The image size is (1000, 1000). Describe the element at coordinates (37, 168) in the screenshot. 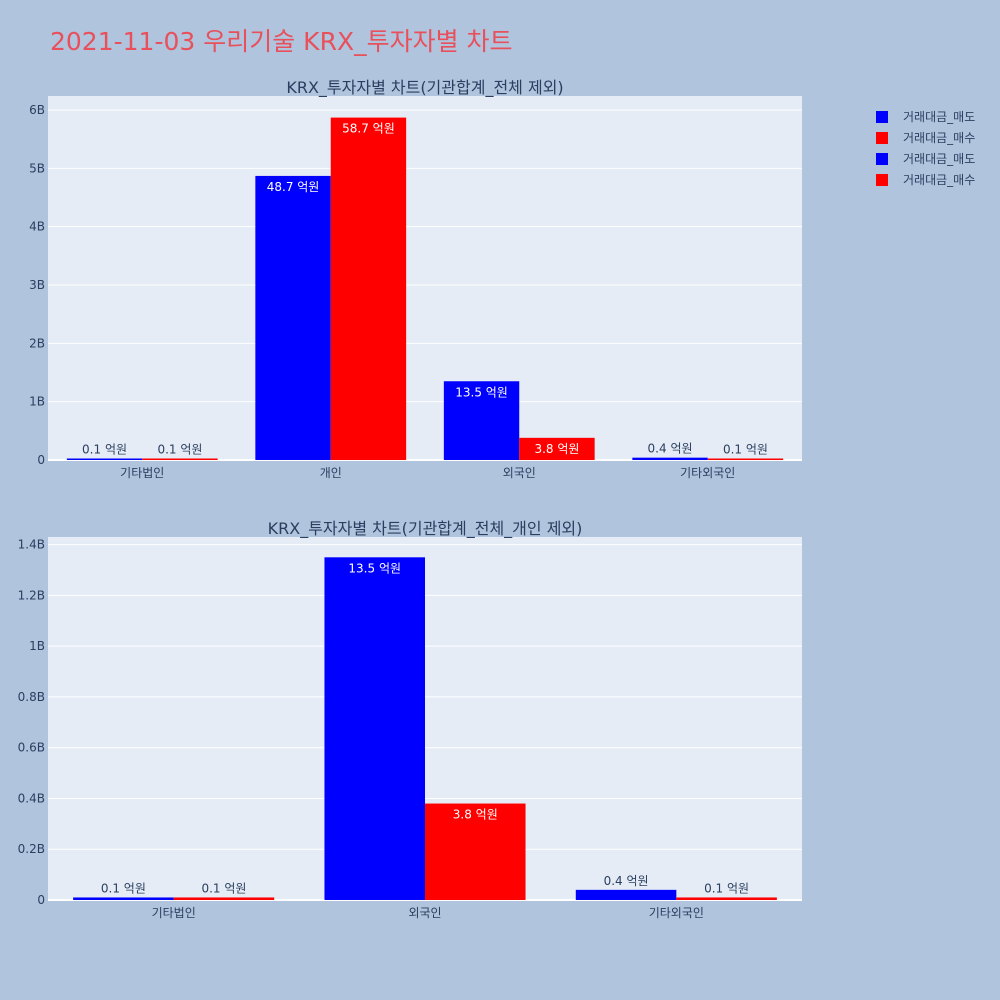

I see `y-tick-label: 5B` at that location.